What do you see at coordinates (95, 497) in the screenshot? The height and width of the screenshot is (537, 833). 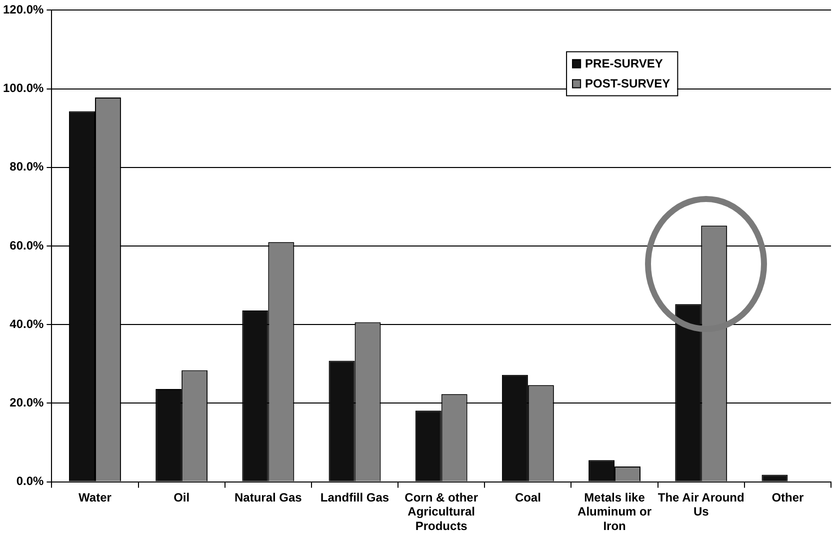 I see `x-tick-label: Water` at bounding box center [95, 497].